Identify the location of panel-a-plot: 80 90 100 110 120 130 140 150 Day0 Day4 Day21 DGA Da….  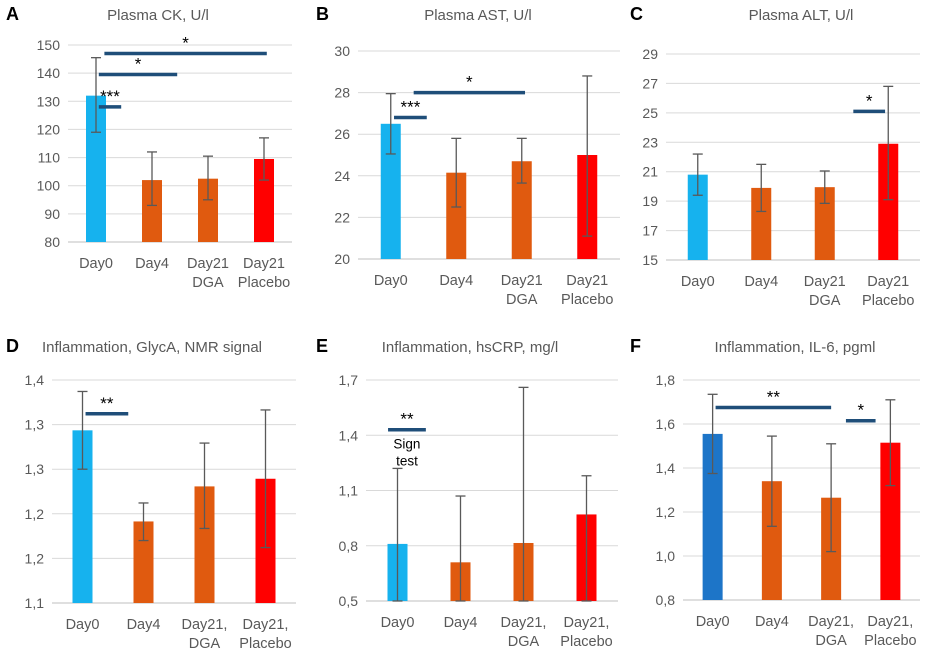
(164, 162).